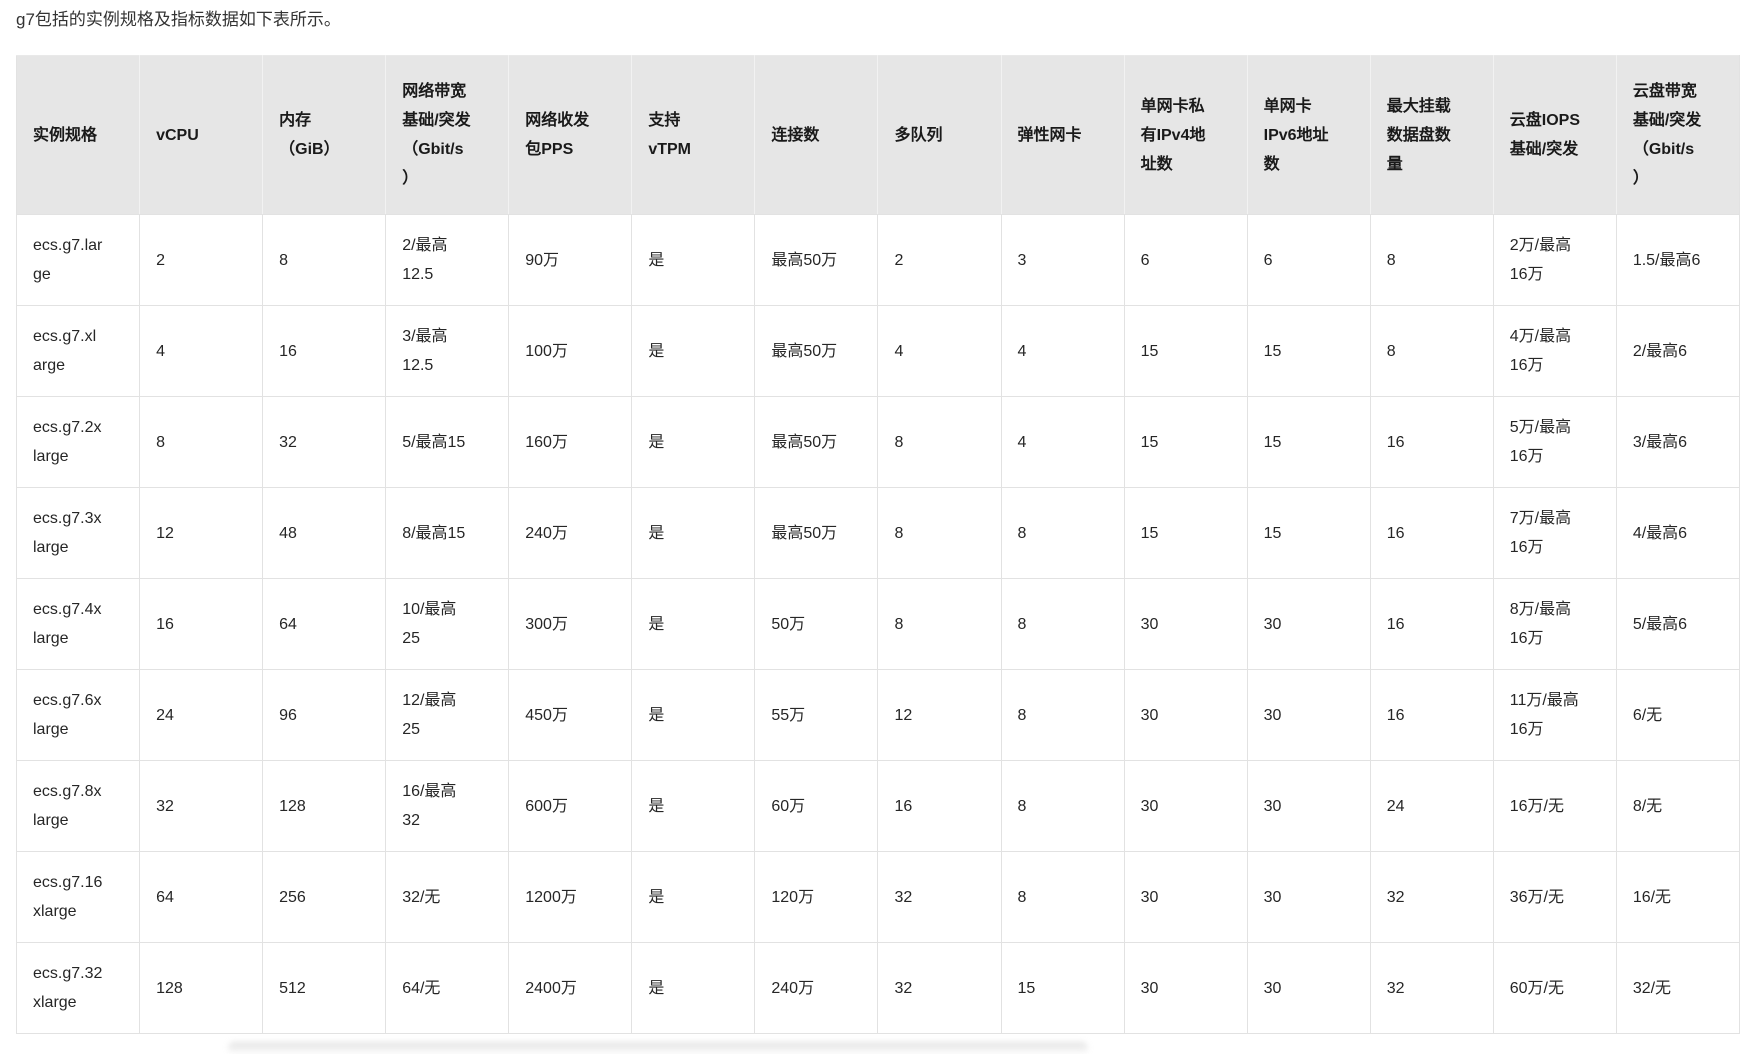 The width and height of the screenshot is (1760, 1054). What do you see at coordinates (78, 988) in the screenshot?
I see `instance-spec-cell: ecs.g7.32 xlarge` at bounding box center [78, 988].